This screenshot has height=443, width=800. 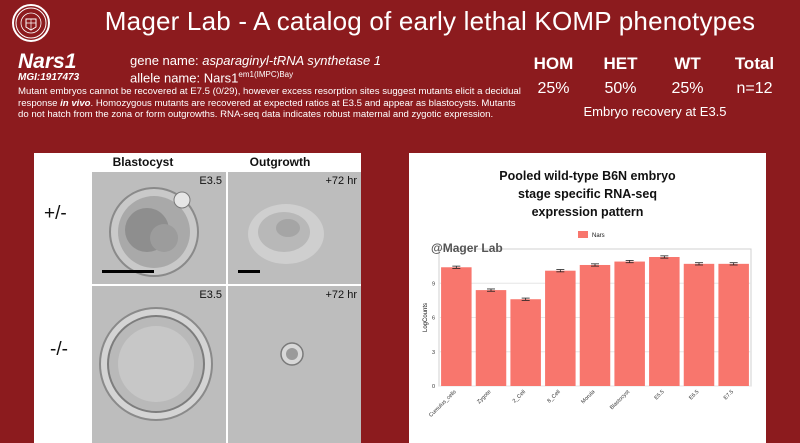 I want to click on x-tick-label: E7.5, so click(x=729, y=395).